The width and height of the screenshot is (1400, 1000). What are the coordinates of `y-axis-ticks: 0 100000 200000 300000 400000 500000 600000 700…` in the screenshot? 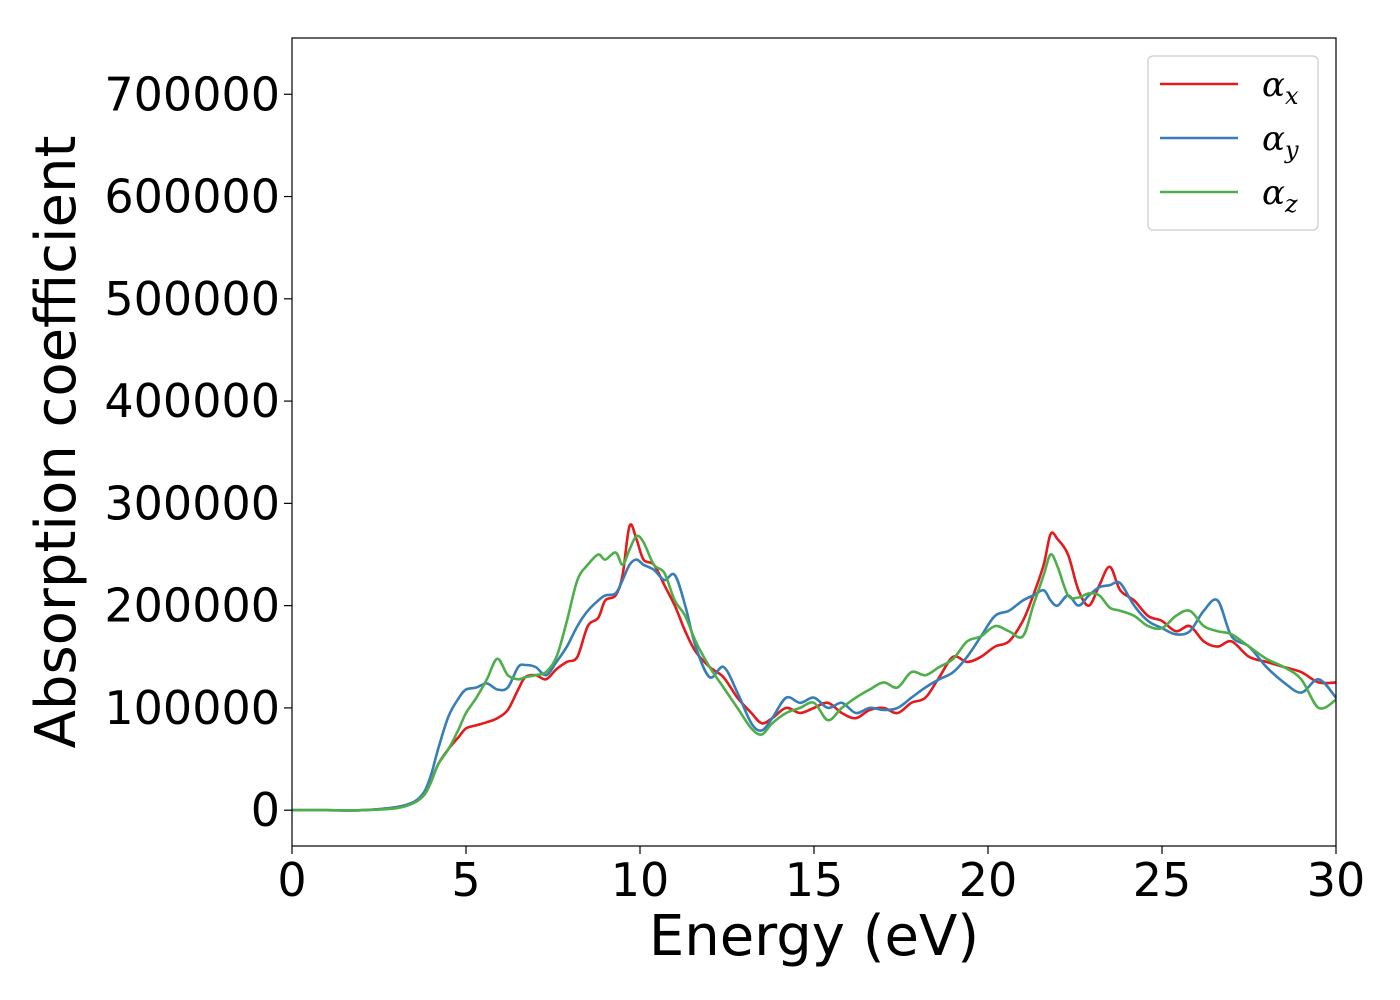 It's located at (198, 452).